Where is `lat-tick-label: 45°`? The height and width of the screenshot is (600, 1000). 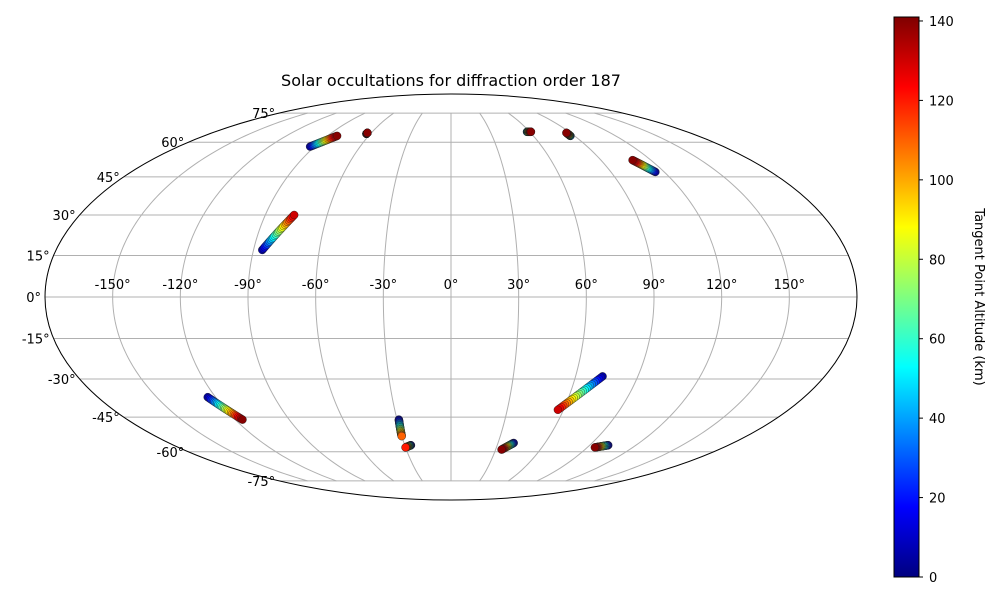 lat-tick-label: 45° is located at coordinates (108, 178).